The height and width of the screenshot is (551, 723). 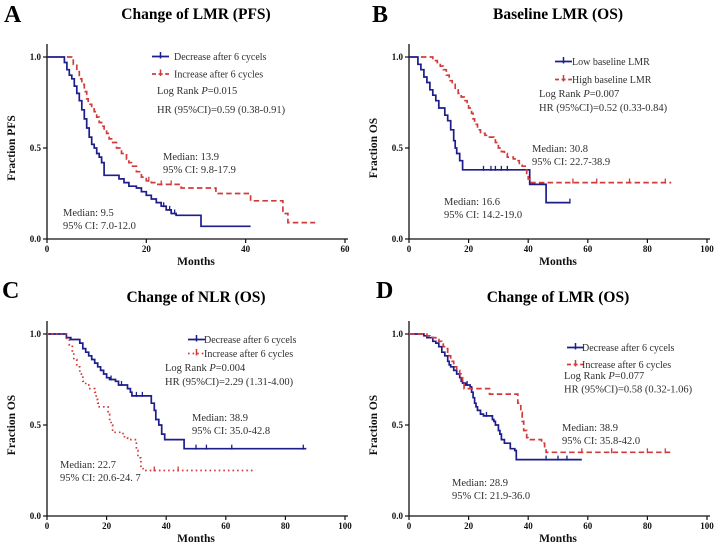 I want to click on svg-text: HR (95%CI)=0.52 (0.33-0.84), so click(x=603, y=108).